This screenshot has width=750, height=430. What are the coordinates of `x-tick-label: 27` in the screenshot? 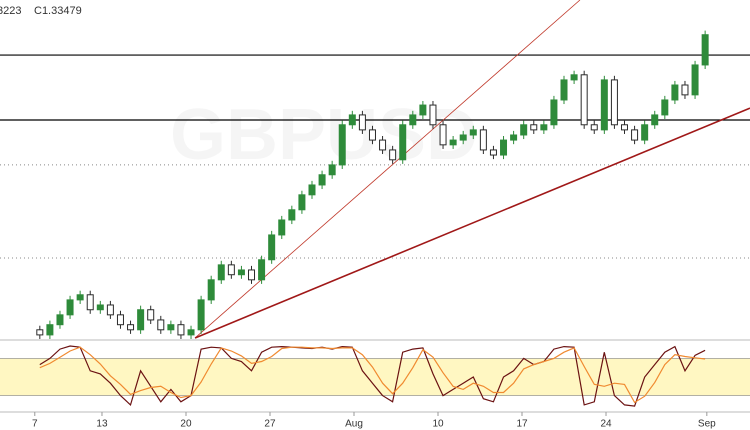 It's located at (270, 424).